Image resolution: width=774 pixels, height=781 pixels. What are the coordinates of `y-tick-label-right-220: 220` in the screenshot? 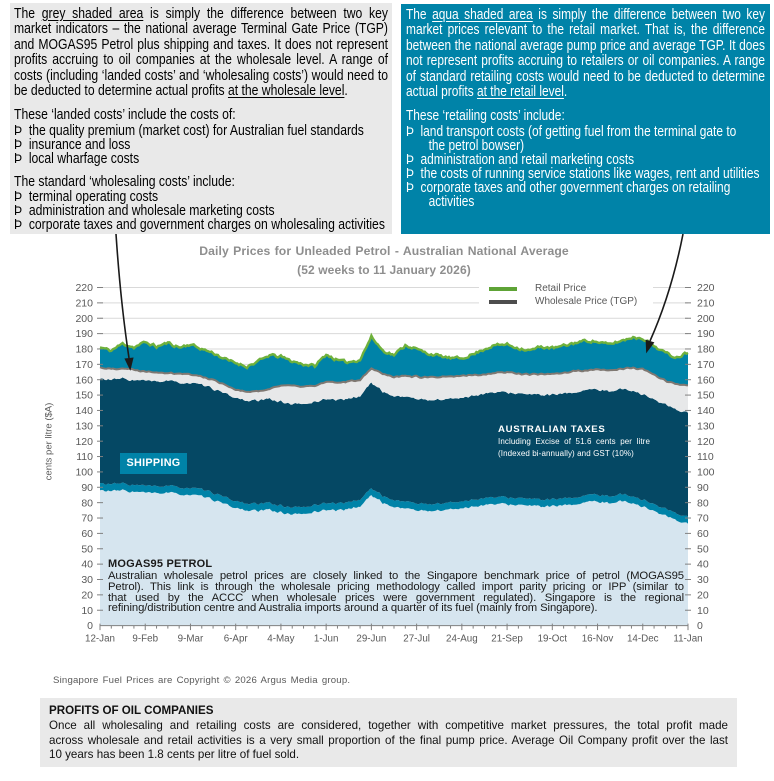 It's located at (706, 288).